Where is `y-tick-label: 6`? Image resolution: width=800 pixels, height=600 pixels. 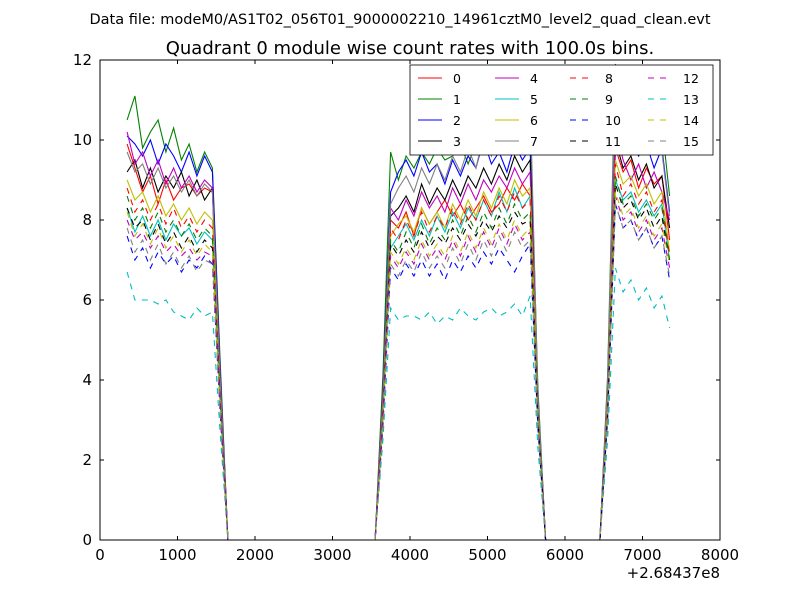
y-tick-label: 6 is located at coordinates (87, 300).